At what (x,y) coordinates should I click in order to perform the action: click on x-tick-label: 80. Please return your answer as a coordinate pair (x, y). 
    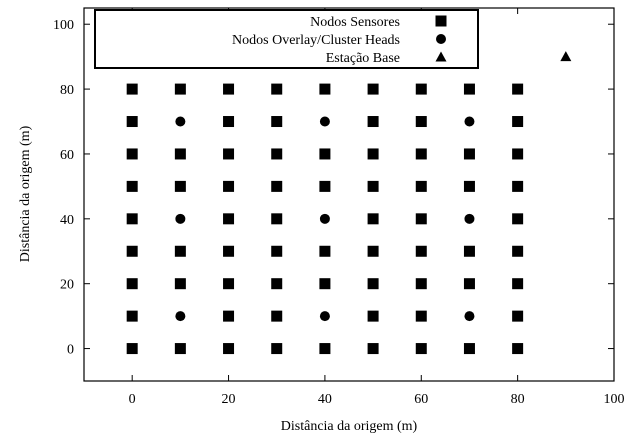
    Looking at the image, I should click on (518, 399).